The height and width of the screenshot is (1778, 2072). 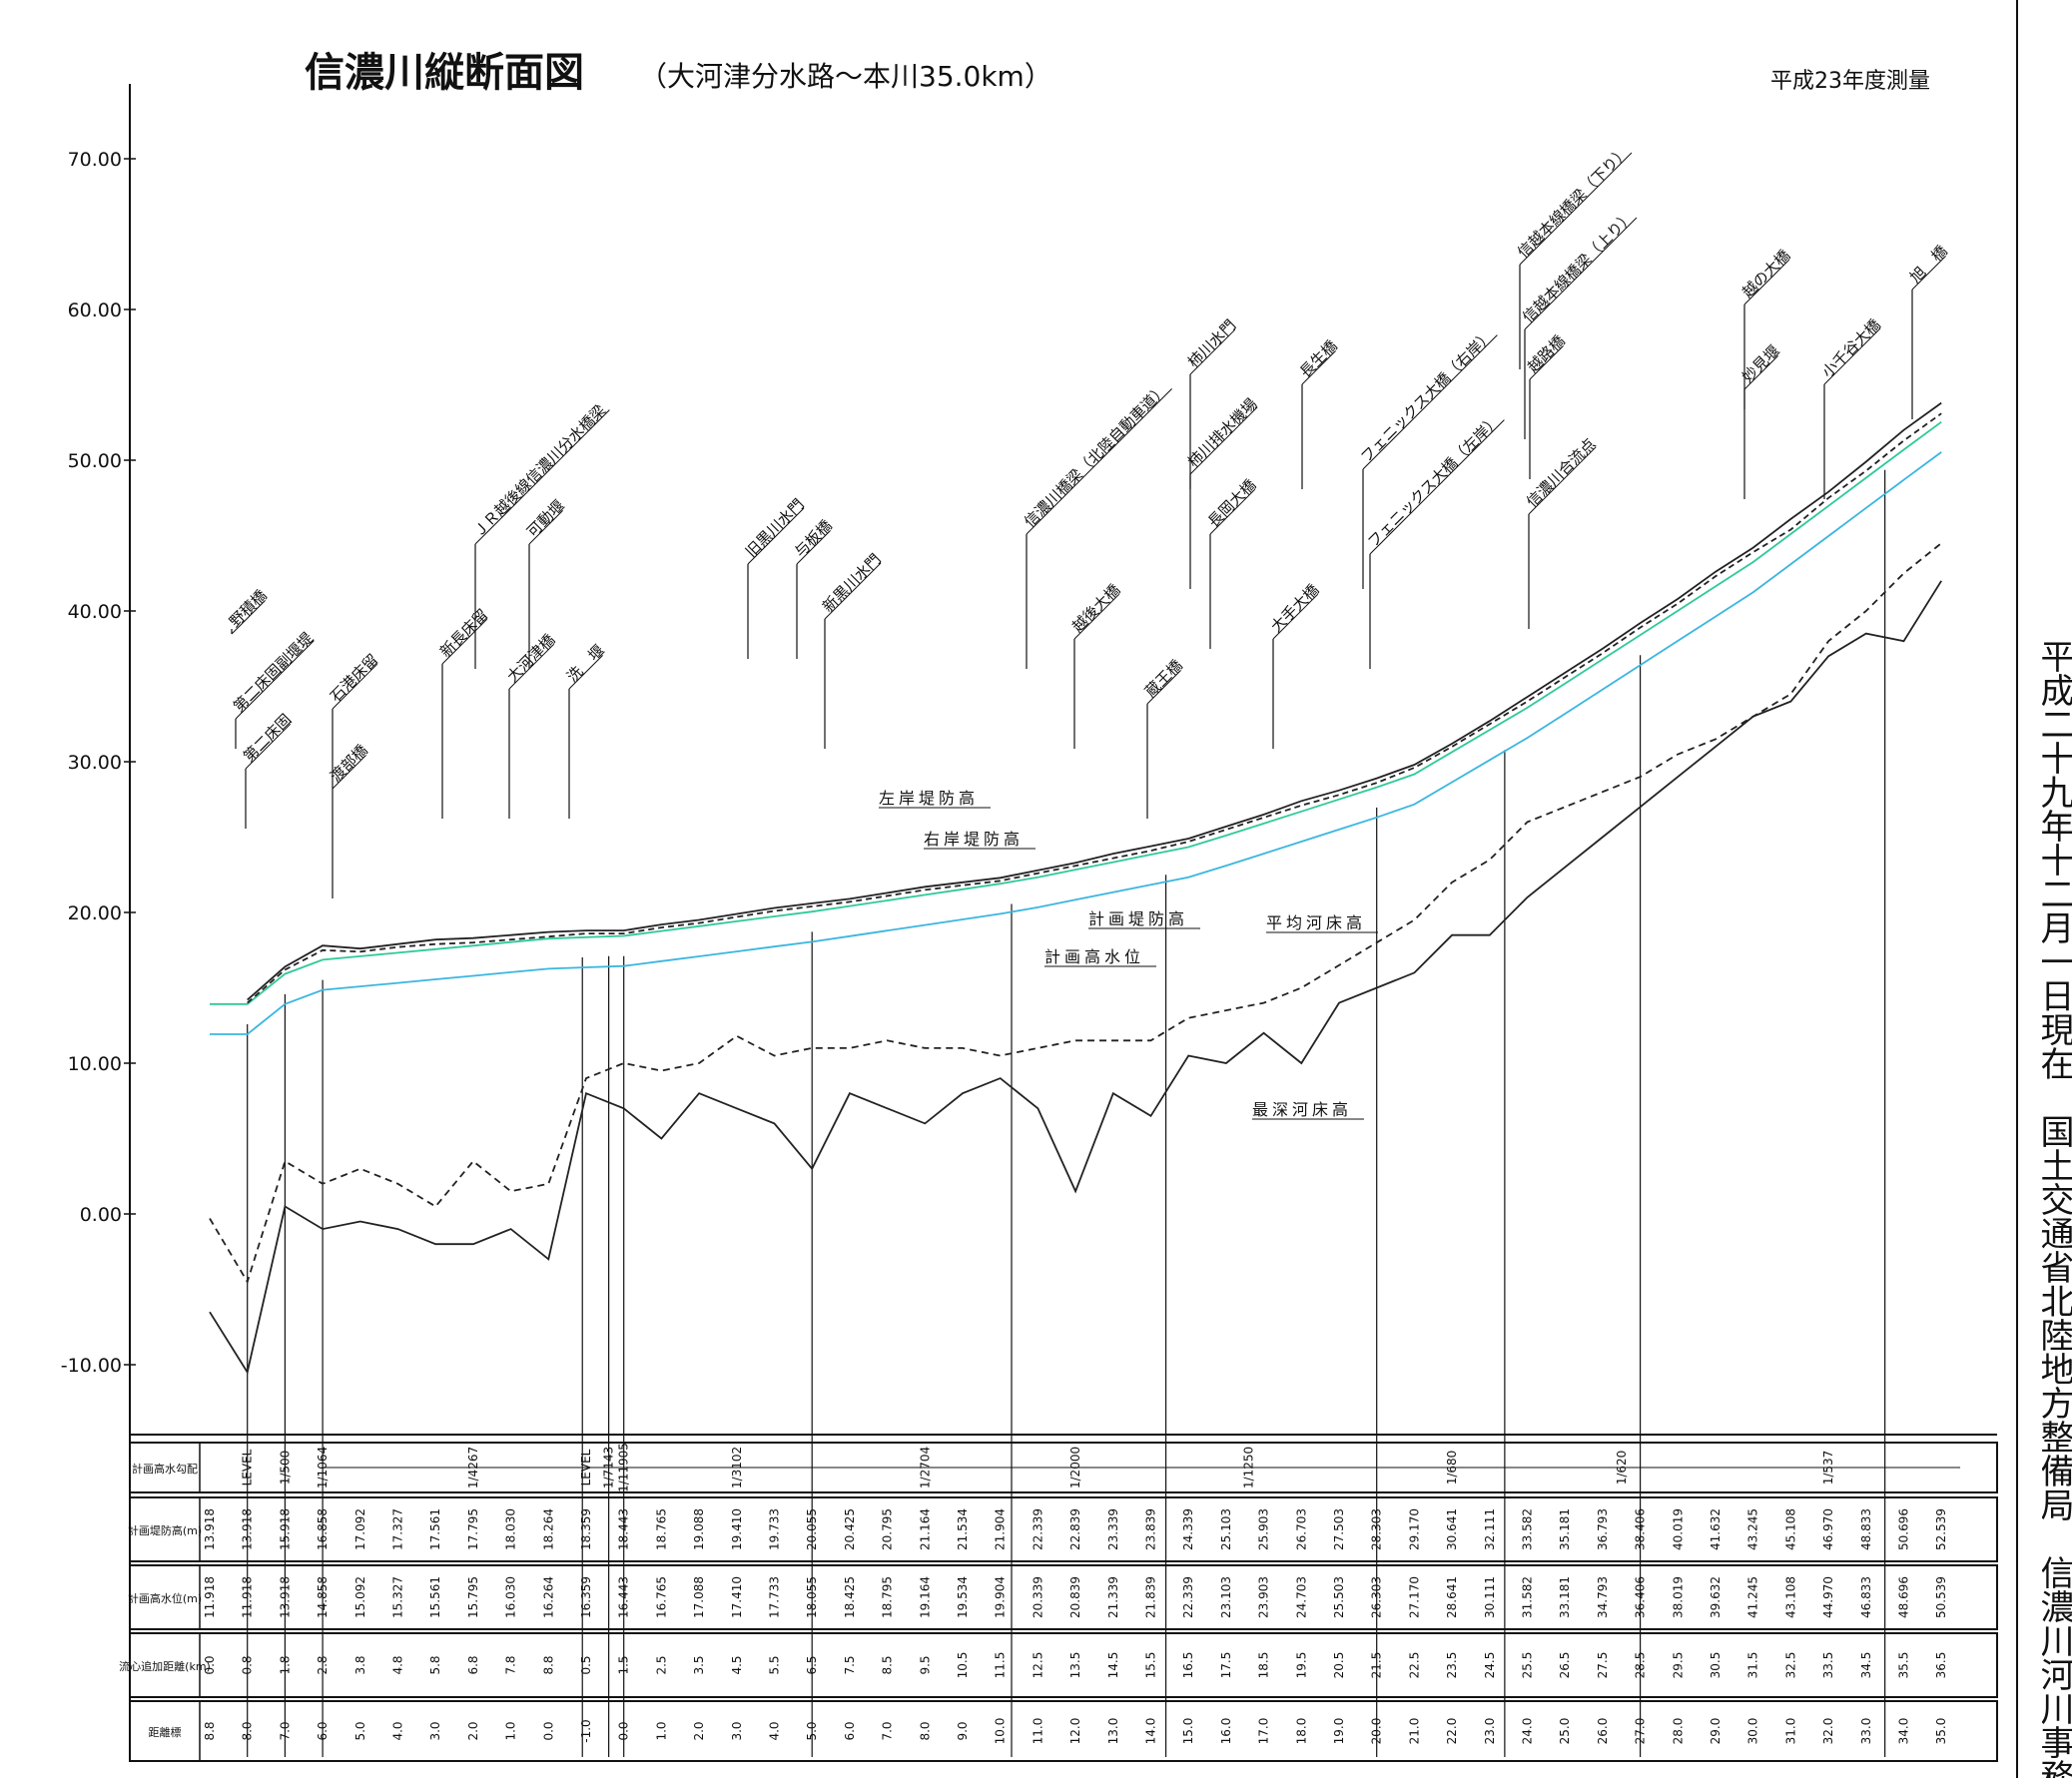 I want to click on table-cell: 26.703, so click(x=1301, y=1529).